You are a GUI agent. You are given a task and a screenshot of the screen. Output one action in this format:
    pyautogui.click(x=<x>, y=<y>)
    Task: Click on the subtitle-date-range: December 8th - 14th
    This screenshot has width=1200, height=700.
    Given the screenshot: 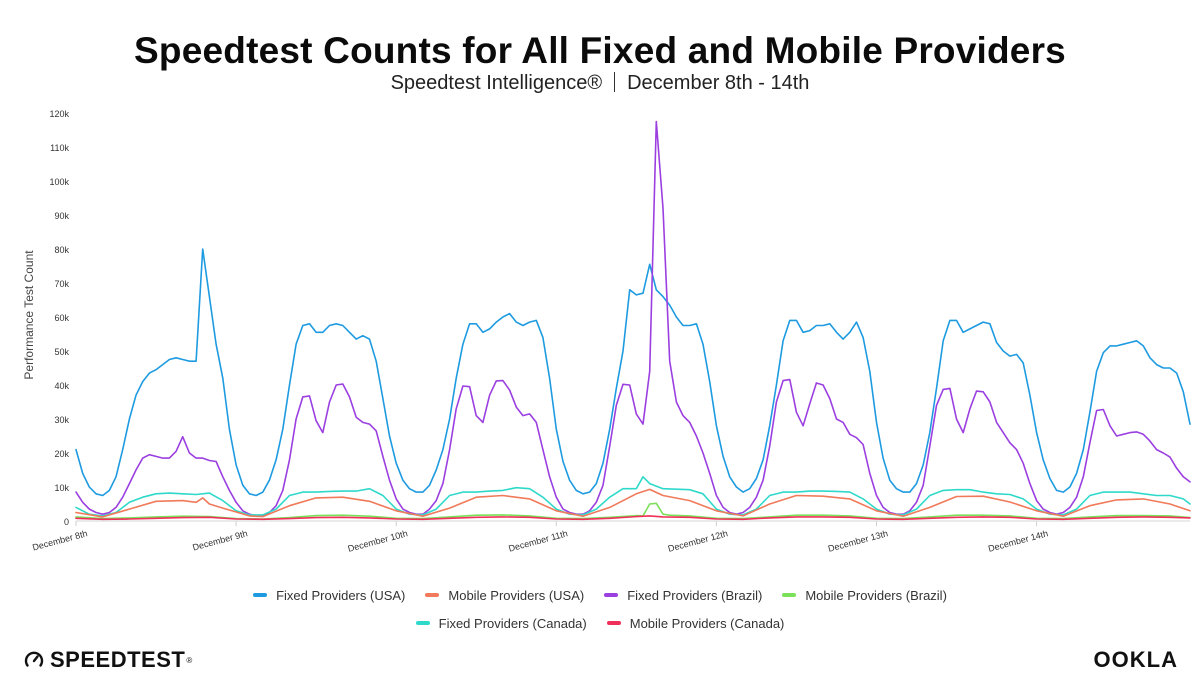 What is the action you would take?
    pyautogui.click(x=718, y=83)
    